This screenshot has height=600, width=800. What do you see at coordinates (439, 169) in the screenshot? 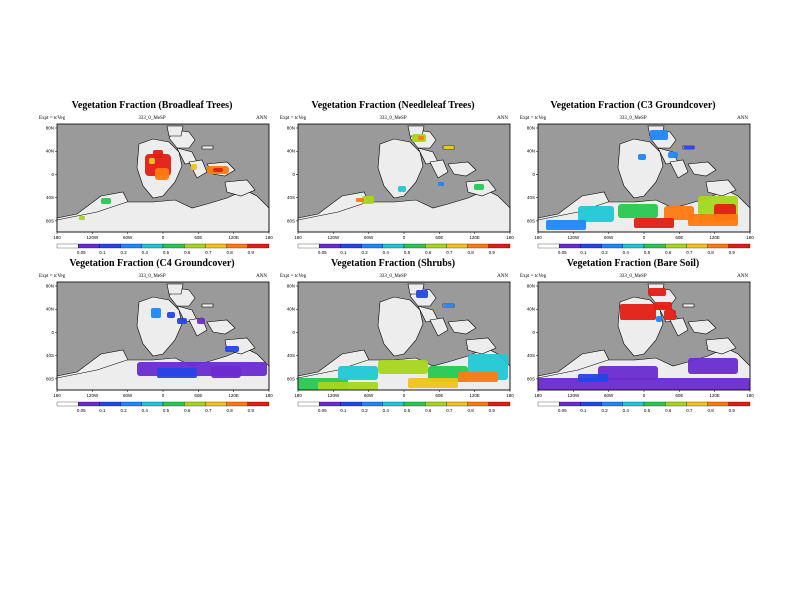
I see `land-india` at bounding box center [439, 169].